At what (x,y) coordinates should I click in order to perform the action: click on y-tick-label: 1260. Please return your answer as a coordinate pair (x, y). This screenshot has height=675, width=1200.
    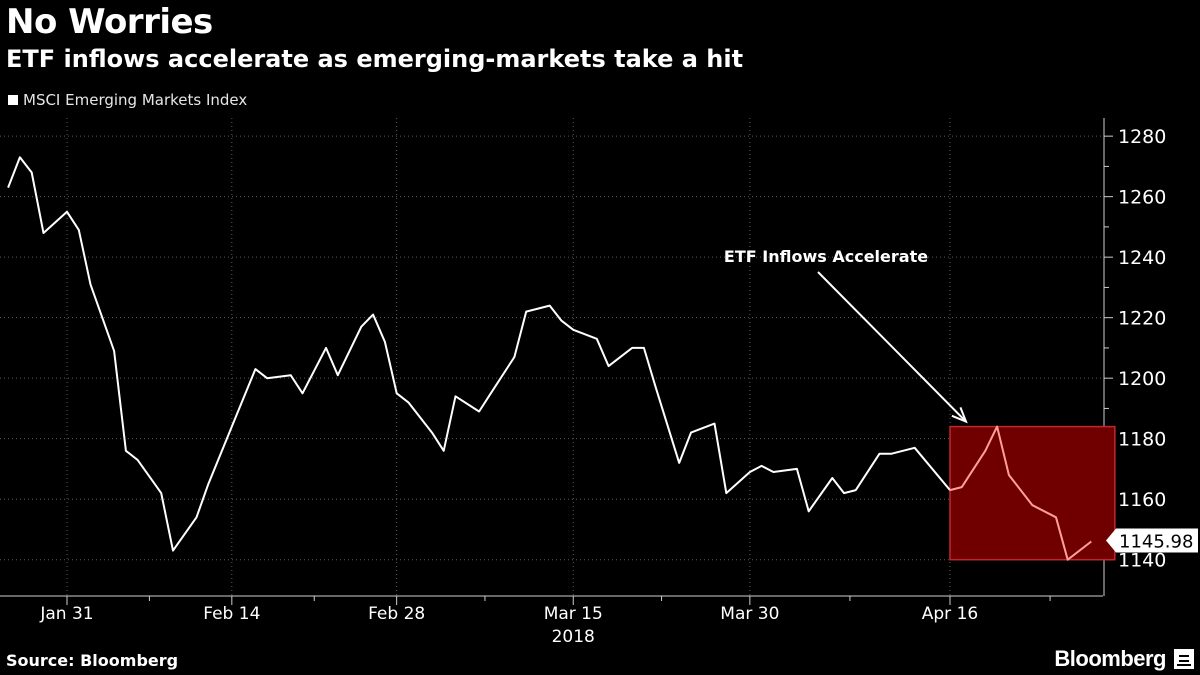
    Looking at the image, I should click on (1142, 198).